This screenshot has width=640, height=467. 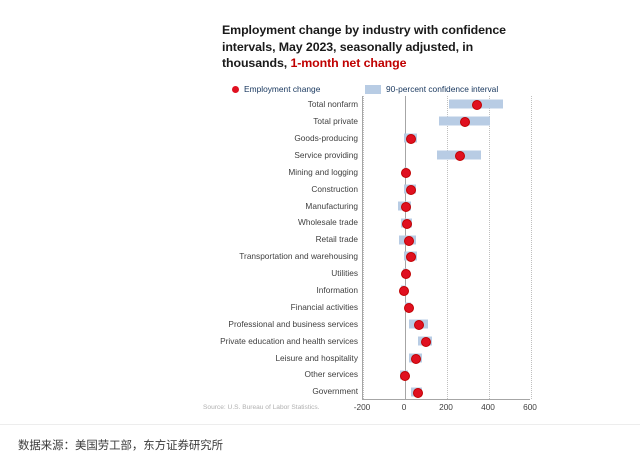 I want to click on category-label: Leisure and hospitality, so click(x=316, y=357).